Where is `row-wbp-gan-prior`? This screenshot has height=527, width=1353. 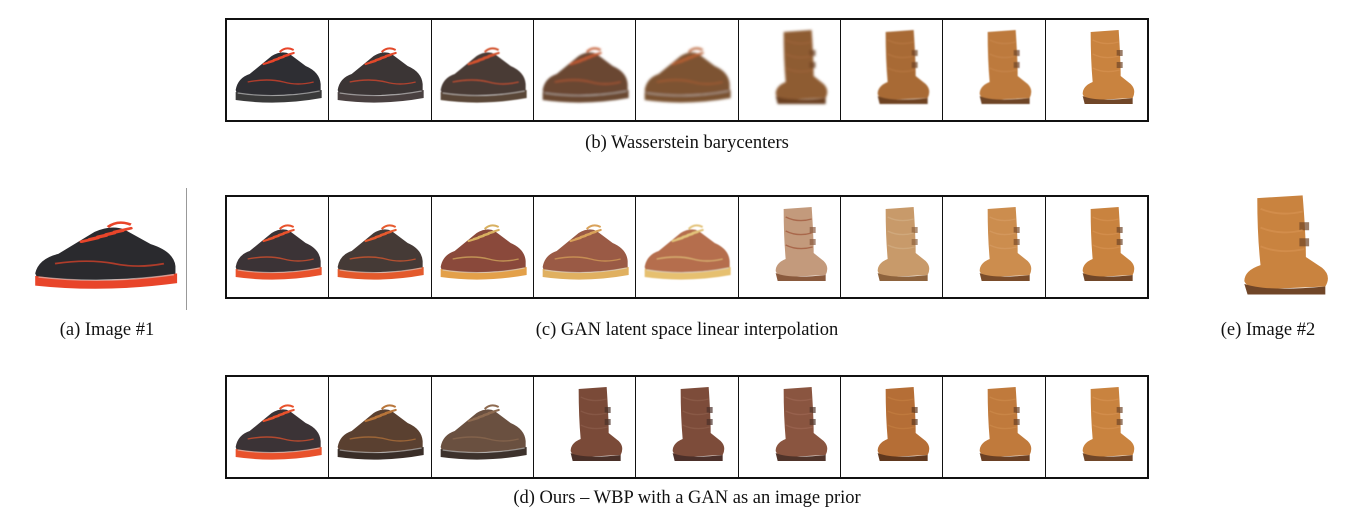
row-wbp-gan-prior is located at coordinates (687, 427).